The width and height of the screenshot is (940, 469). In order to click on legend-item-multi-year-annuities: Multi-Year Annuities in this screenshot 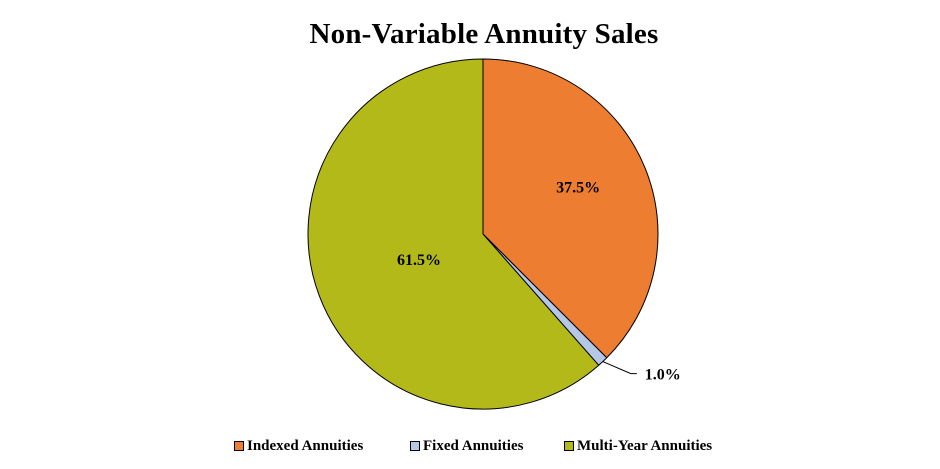, I will do `click(638, 446)`.